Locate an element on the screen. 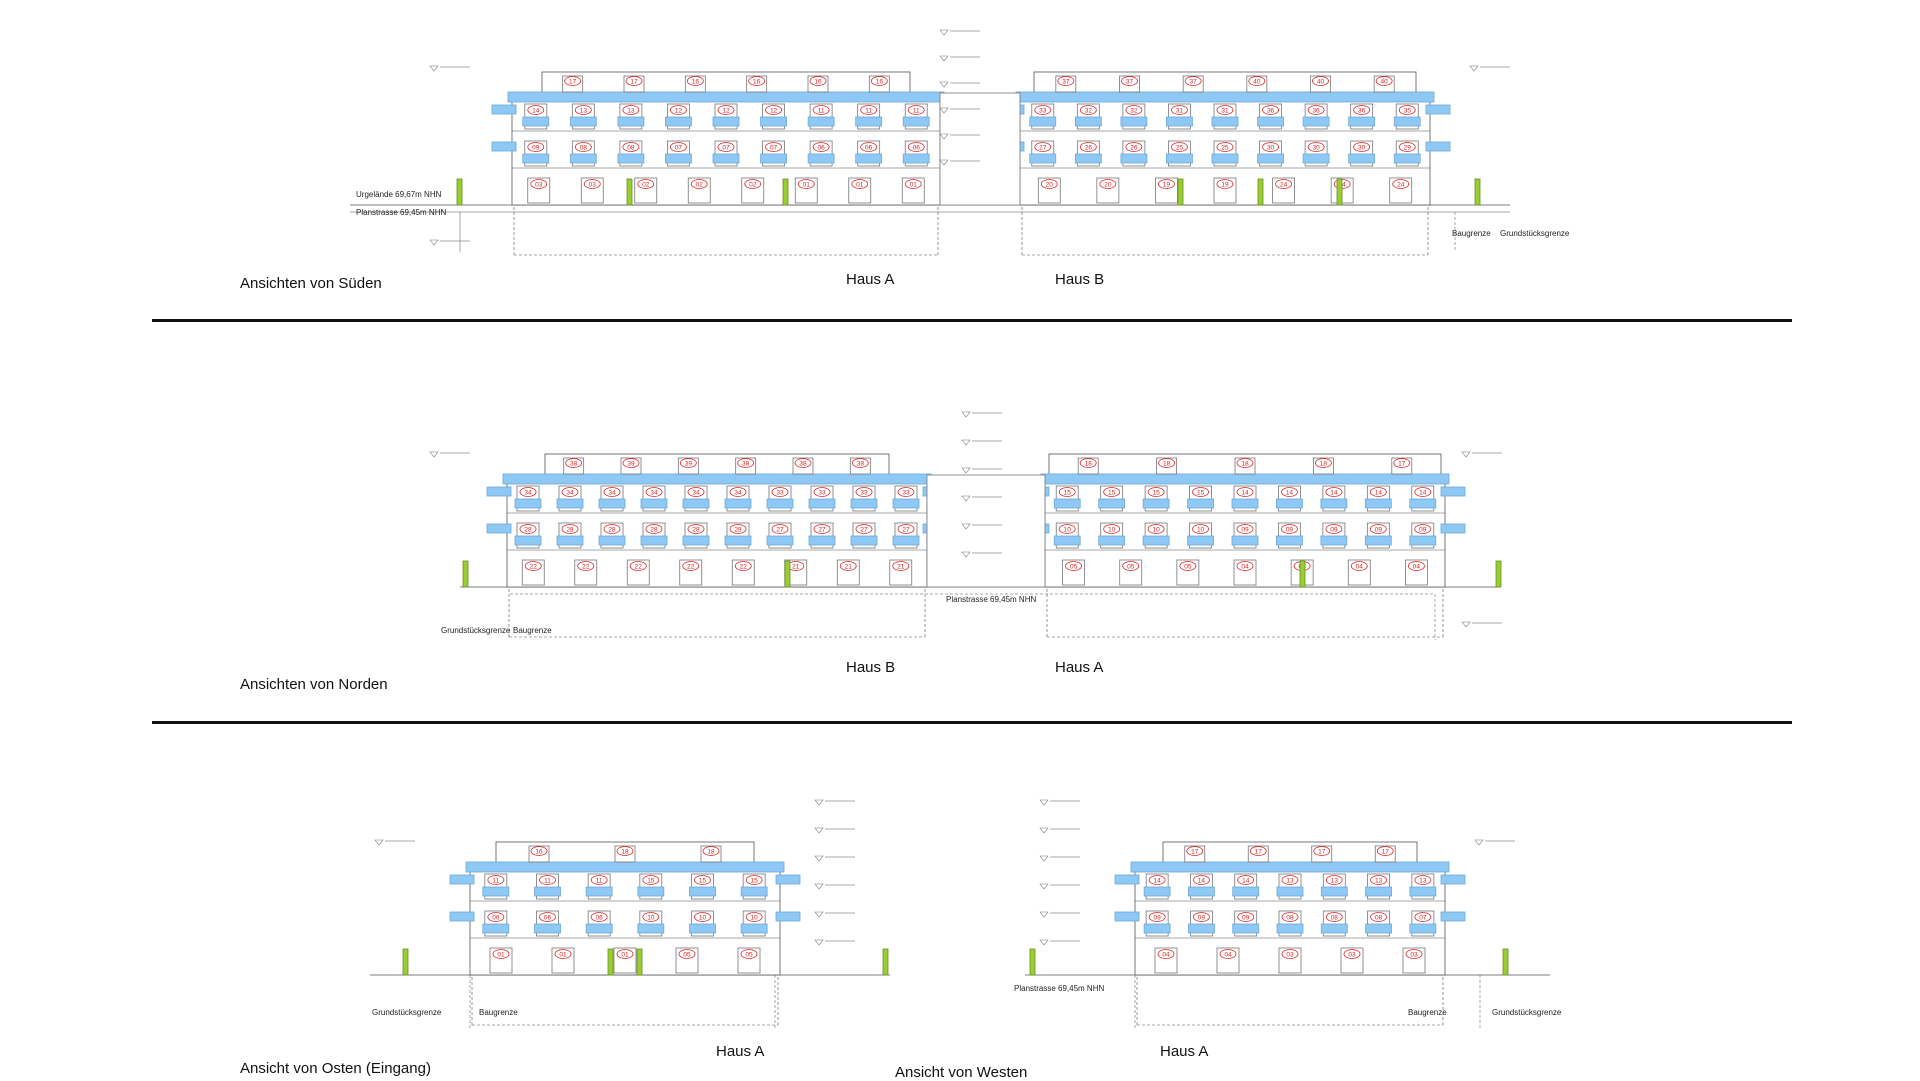  basement is located at coordinates (726, 231).